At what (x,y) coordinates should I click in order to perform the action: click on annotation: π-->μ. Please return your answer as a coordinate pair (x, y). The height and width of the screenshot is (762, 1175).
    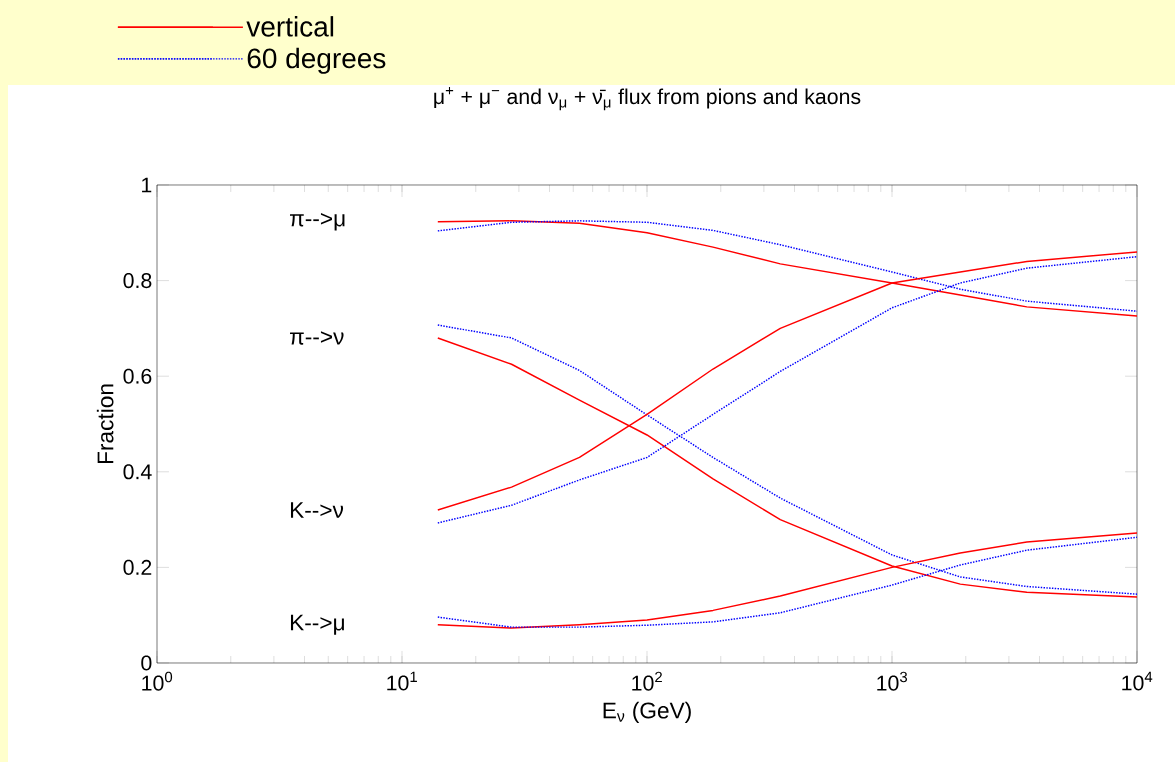
    Looking at the image, I should click on (317, 222).